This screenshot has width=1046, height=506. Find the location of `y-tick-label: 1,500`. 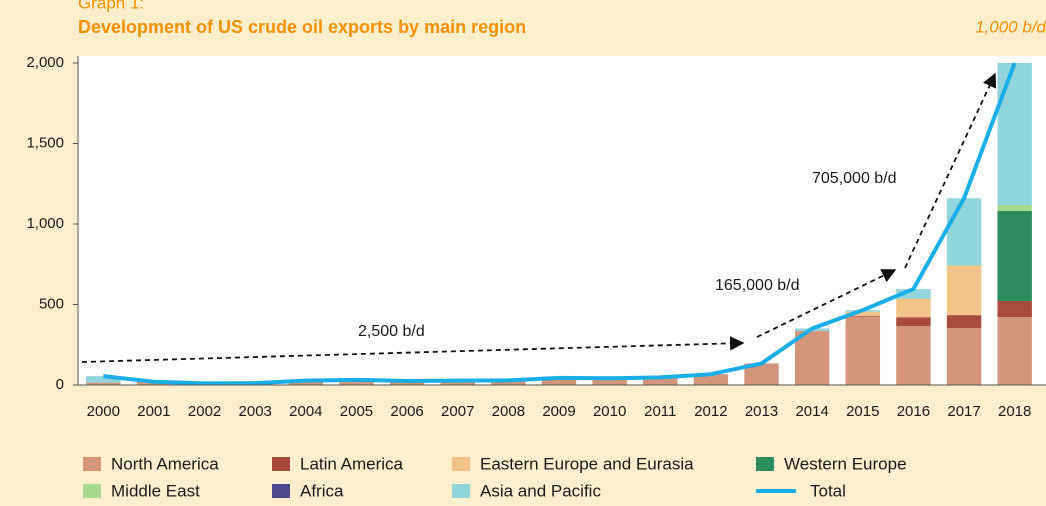

y-tick-label: 1,500 is located at coordinates (45, 142).